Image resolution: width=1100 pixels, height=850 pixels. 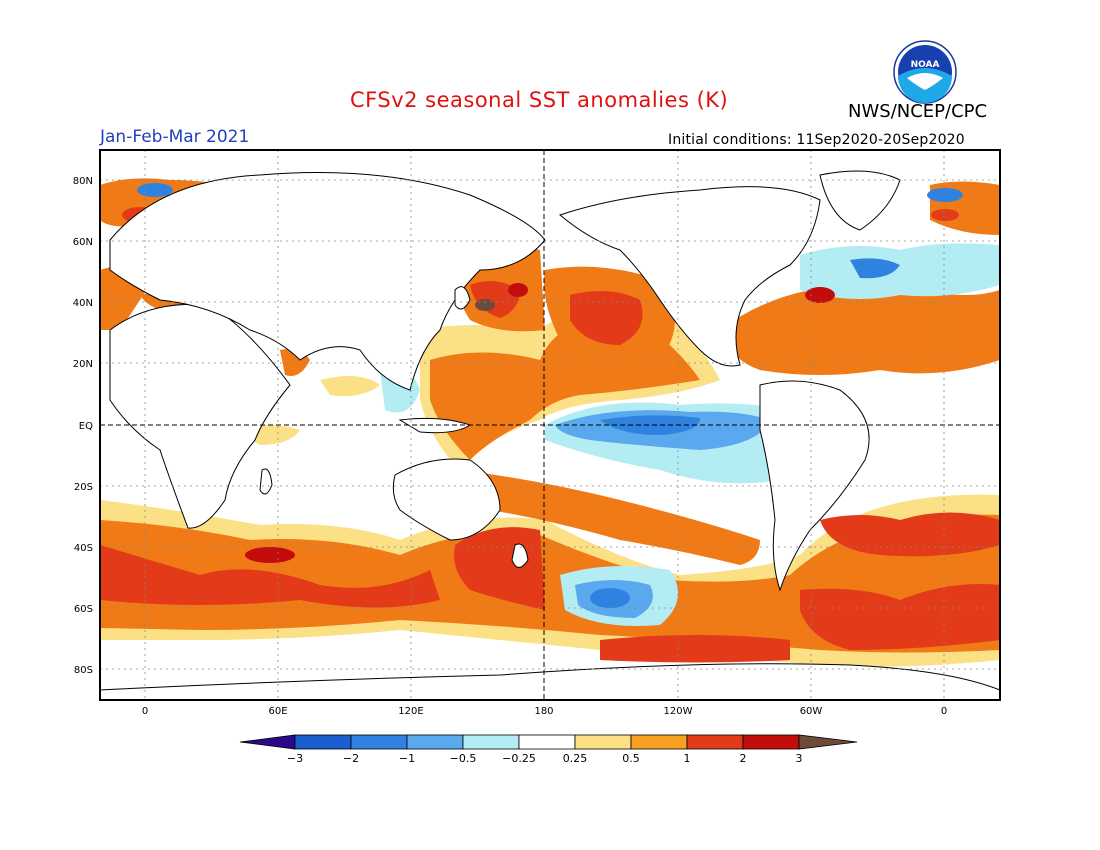 I want to click on latitude-axis: 80N 60N 40N 20N EQ 20S 40S 60S 80S, so click(x=83, y=426).